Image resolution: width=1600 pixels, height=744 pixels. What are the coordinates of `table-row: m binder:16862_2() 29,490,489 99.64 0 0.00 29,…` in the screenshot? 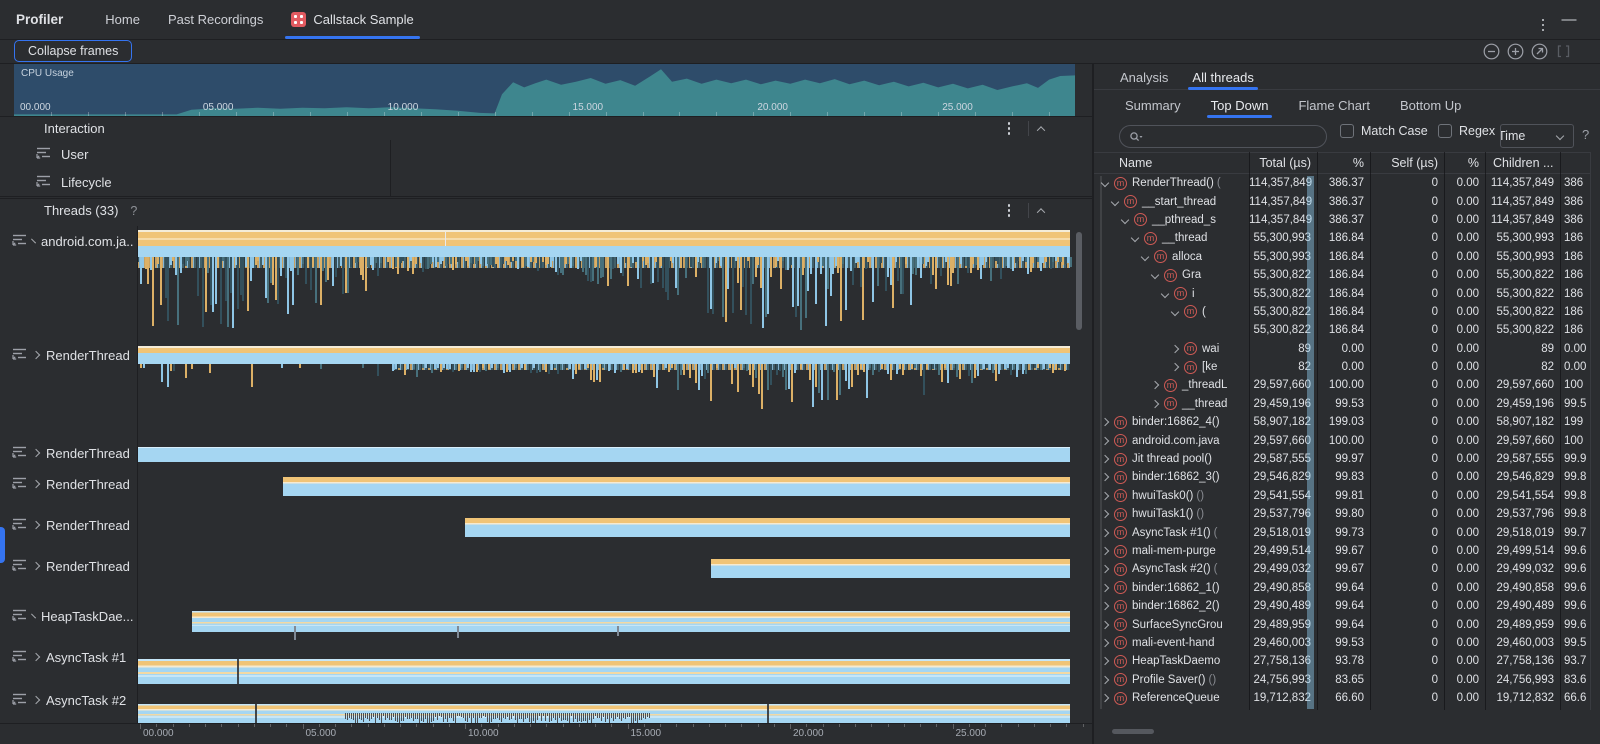 It's located at (1342, 606).